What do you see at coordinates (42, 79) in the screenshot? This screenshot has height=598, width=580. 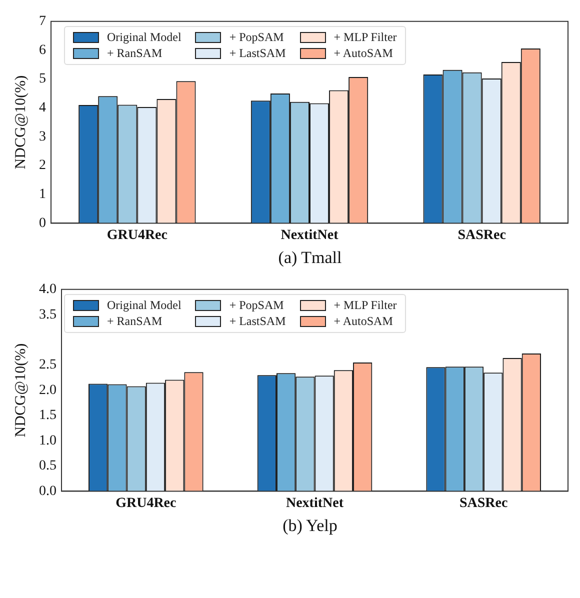 I see `y-tick-label: 5` at bounding box center [42, 79].